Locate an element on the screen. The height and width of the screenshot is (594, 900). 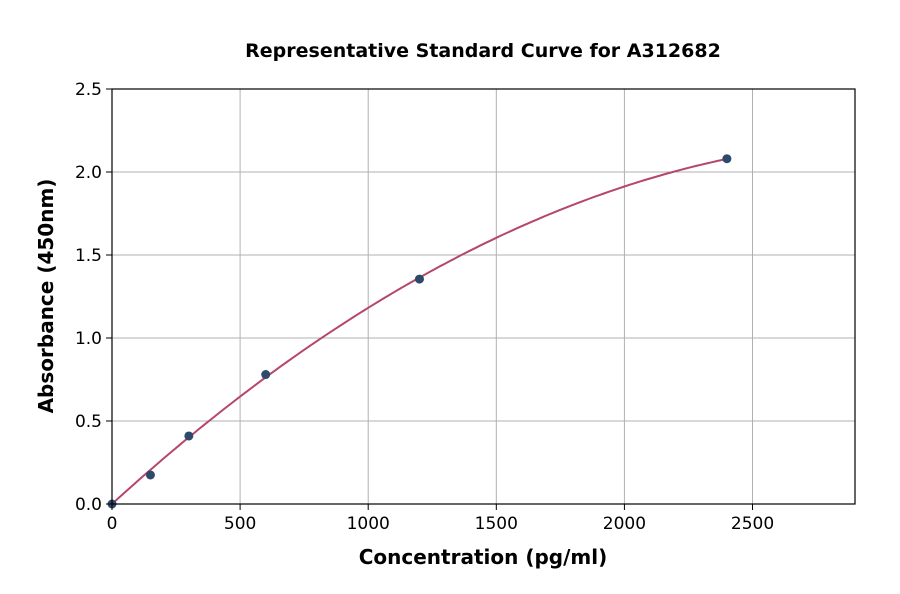
y-axis-label: Absorbance (450nm) is located at coordinates (46, 296).